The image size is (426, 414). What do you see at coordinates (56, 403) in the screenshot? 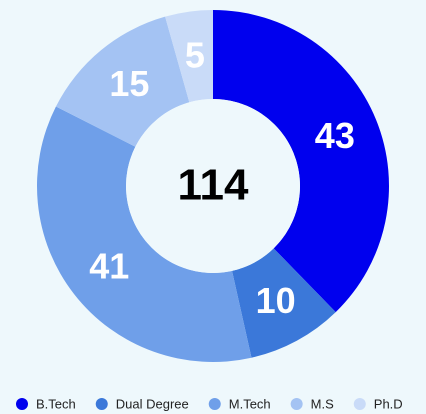
I see `legend-label: B.Tech` at bounding box center [56, 403].